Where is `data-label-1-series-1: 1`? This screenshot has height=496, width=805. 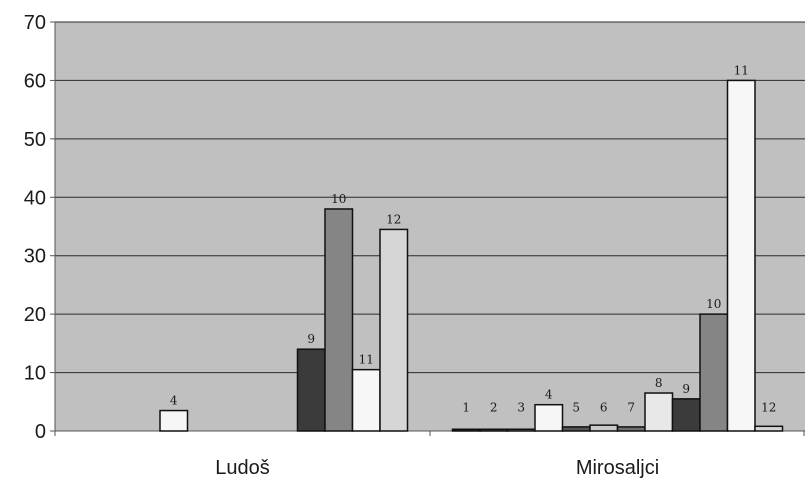 data-label-1-series-1: 1 is located at coordinates (466, 407).